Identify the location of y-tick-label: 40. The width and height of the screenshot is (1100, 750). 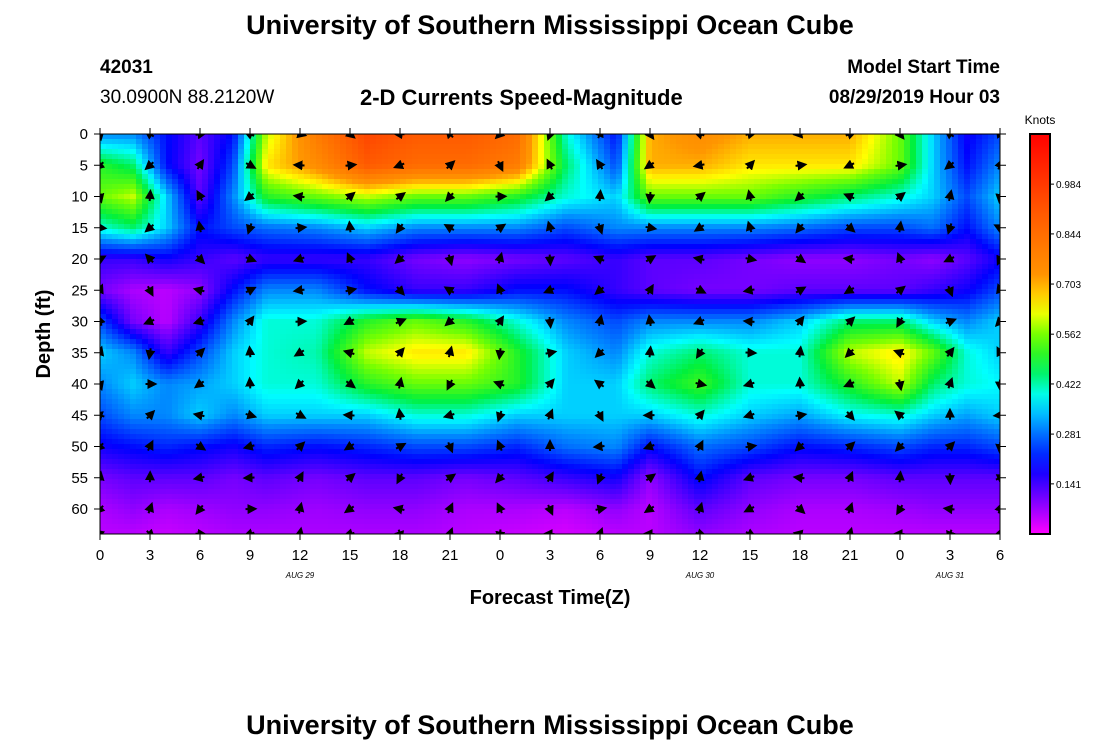
(79, 384).